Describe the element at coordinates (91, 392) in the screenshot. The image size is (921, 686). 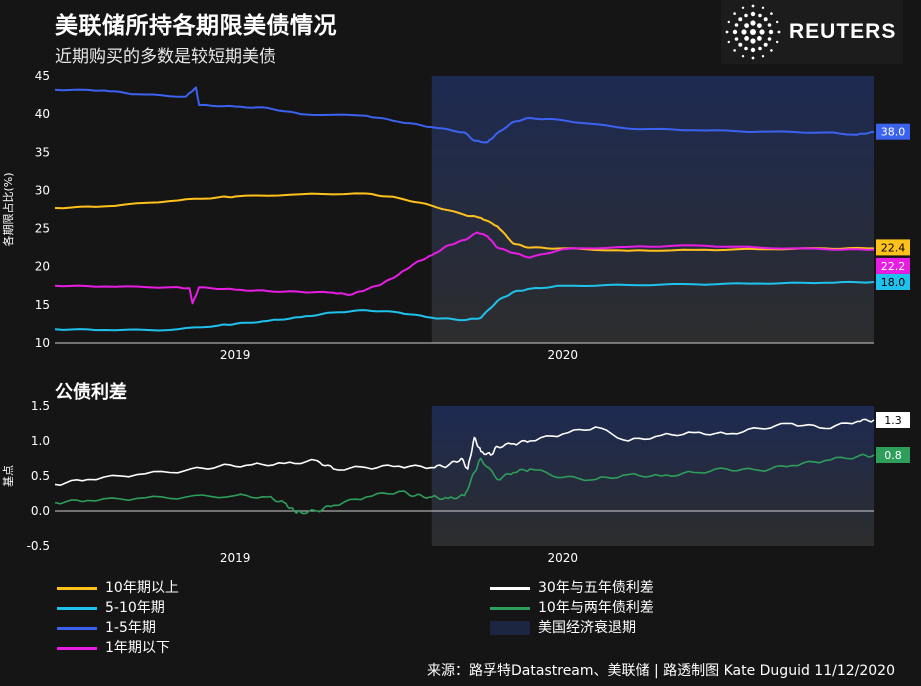
I see `panel-title: 公债利差` at that location.